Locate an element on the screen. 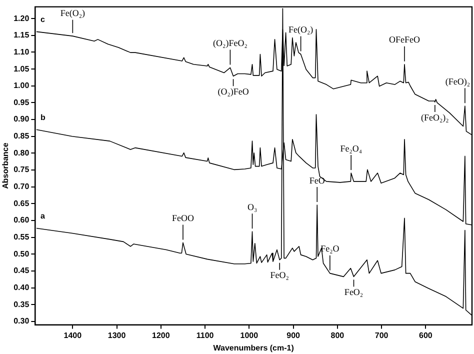 The height and width of the screenshot is (354, 474). series-label: a is located at coordinates (43, 215).